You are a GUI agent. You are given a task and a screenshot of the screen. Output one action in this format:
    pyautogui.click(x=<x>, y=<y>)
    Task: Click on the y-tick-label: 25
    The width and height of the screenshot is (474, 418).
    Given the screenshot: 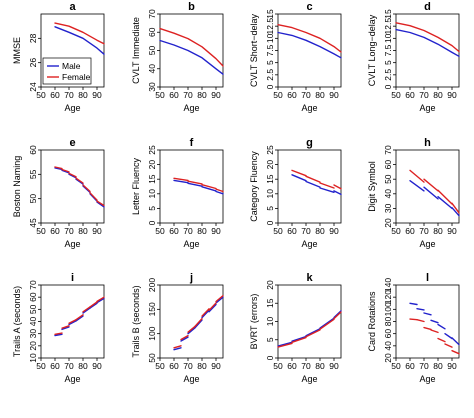 What is the action you would take?
    pyautogui.click(x=152, y=150)
    